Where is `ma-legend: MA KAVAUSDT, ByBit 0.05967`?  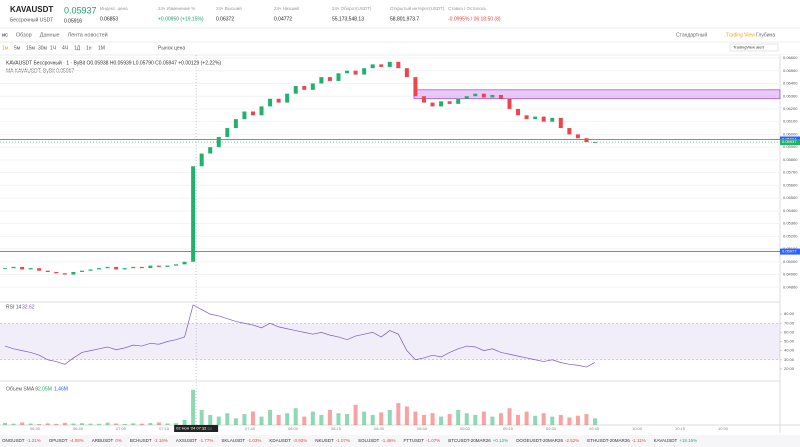 ma-legend: MA KAVAUSDT, ByBit 0.05967 is located at coordinates (40, 71).